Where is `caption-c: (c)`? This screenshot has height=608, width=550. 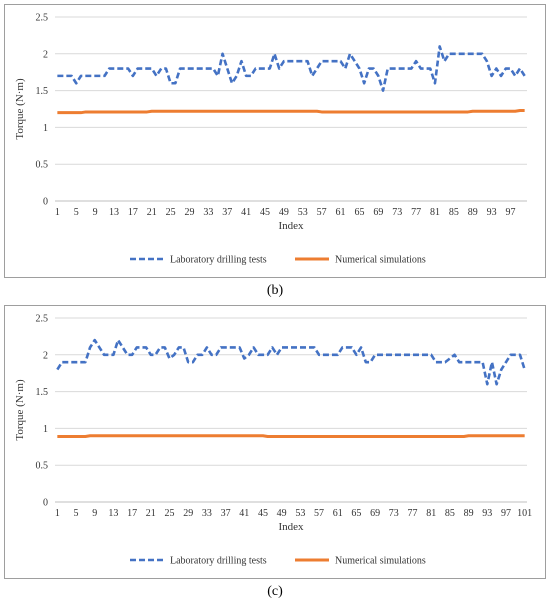
caption-c: (c) is located at coordinates (275, 591).